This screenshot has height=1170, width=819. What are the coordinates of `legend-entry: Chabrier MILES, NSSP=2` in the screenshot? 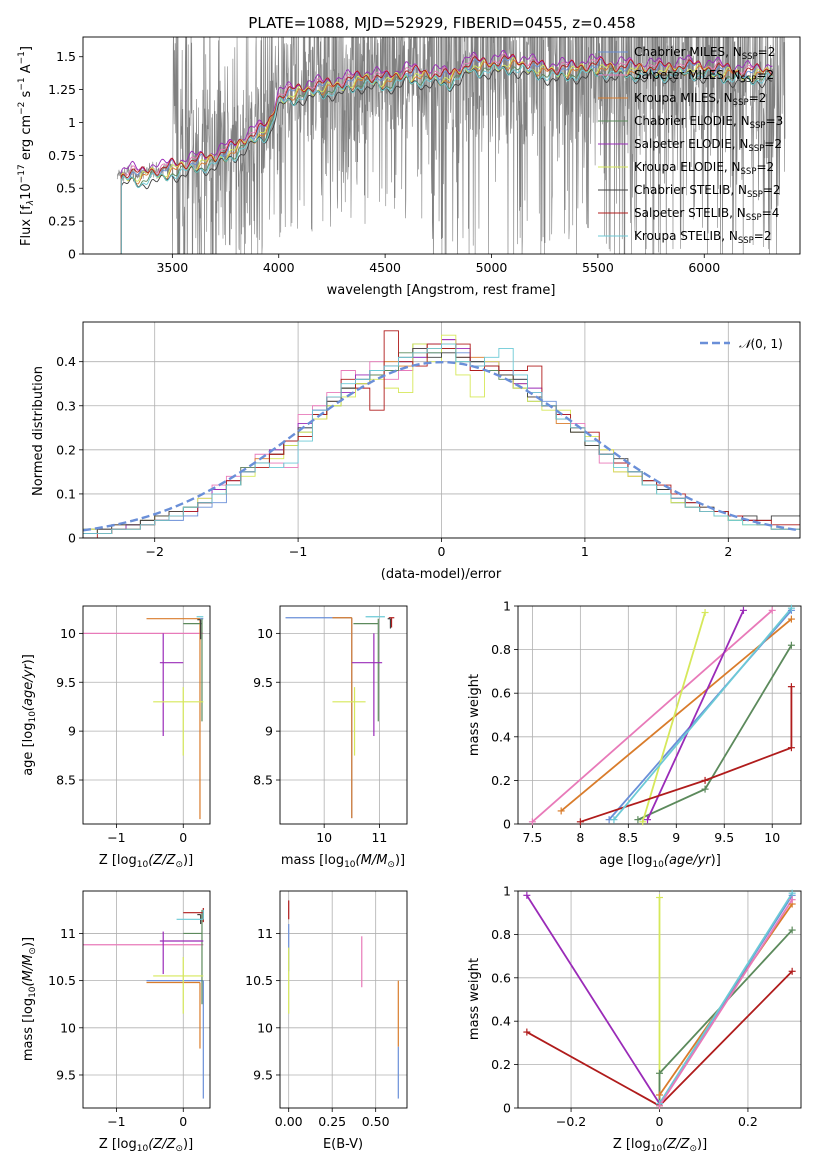 It's located at (704, 53).